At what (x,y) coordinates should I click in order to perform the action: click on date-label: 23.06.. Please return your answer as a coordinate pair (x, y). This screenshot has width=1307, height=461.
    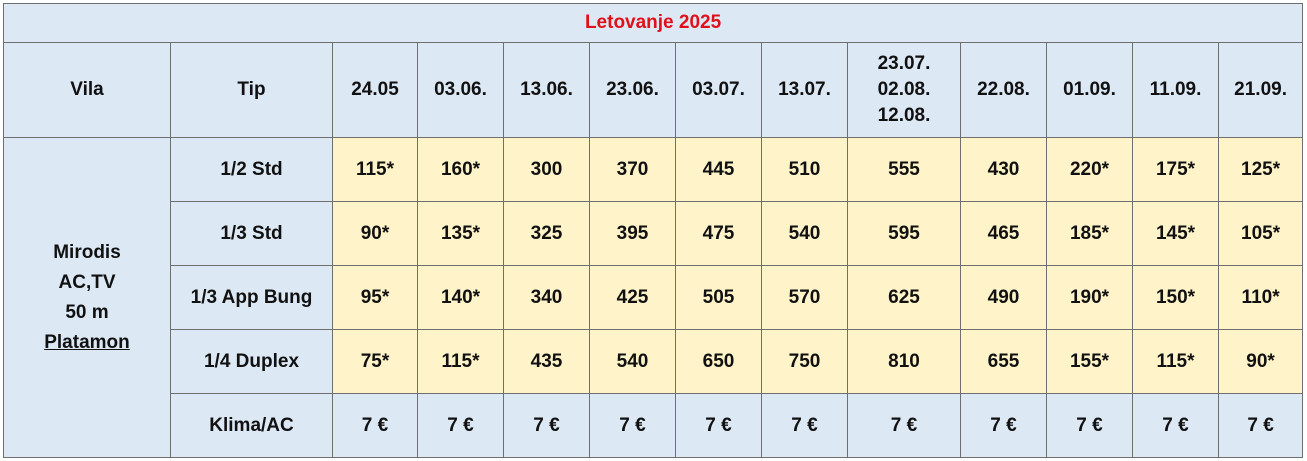
    Looking at the image, I should click on (632, 89).